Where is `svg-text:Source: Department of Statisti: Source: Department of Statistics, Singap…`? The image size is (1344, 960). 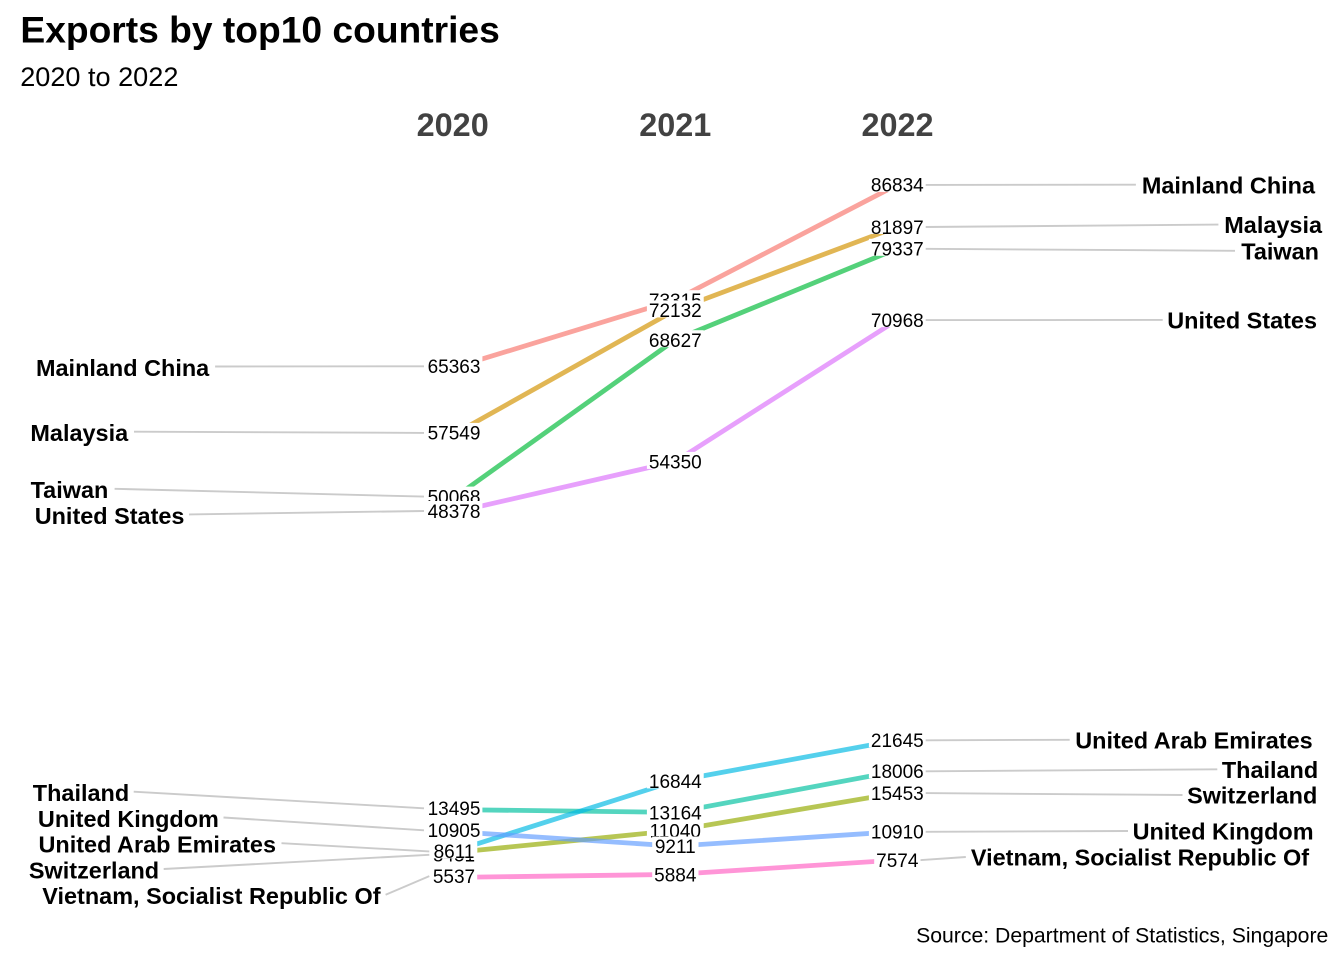
svg-text:Source: Department of Statisti: Source: Department of Statistics, Singap… is located at coordinates (1122, 935).